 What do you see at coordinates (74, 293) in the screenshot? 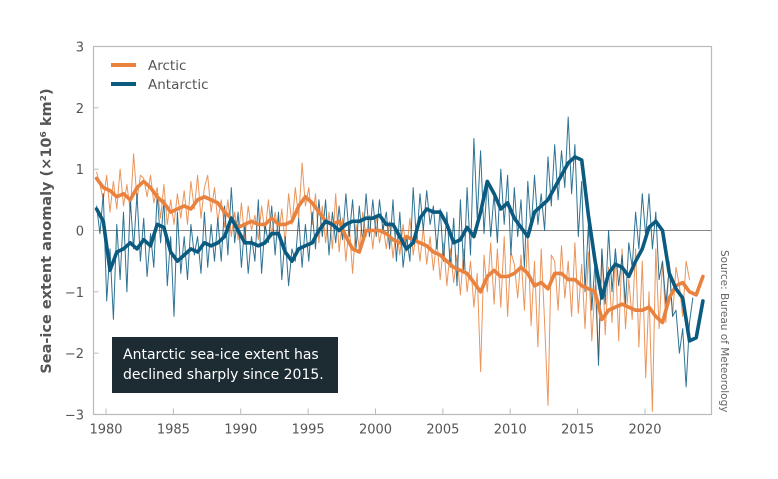
I see `y-tick-label: −1` at bounding box center [74, 293].